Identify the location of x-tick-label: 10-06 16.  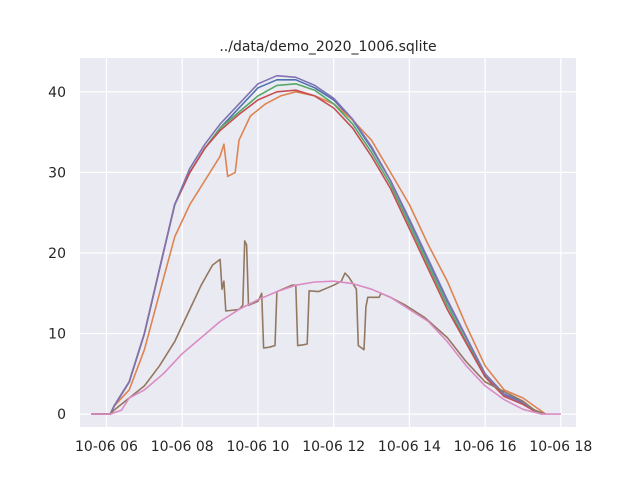
(485, 447).